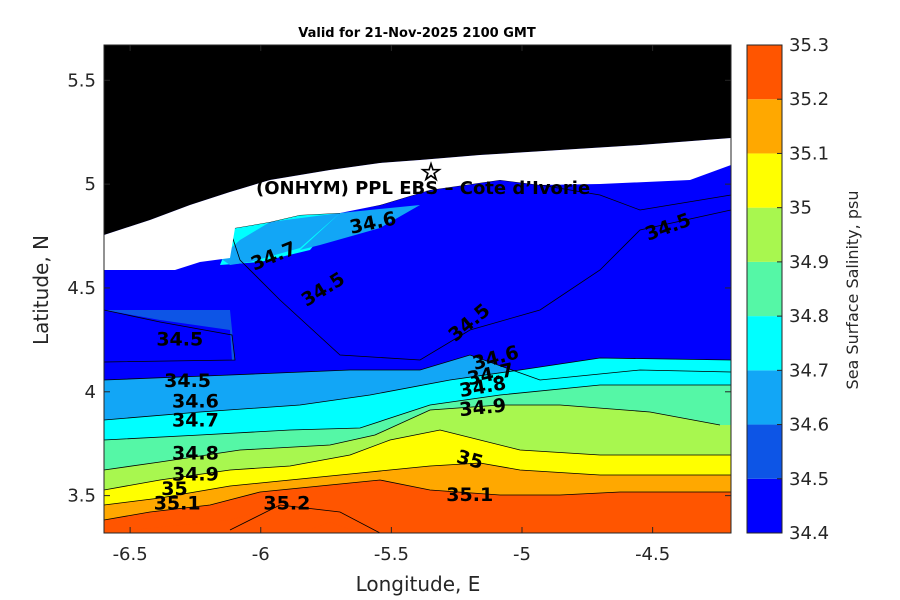 The width and height of the screenshot is (900, 600). Describe the element at coordinates (90, 392) in the screenshot. I see `y-tick-label: 4` at that location.